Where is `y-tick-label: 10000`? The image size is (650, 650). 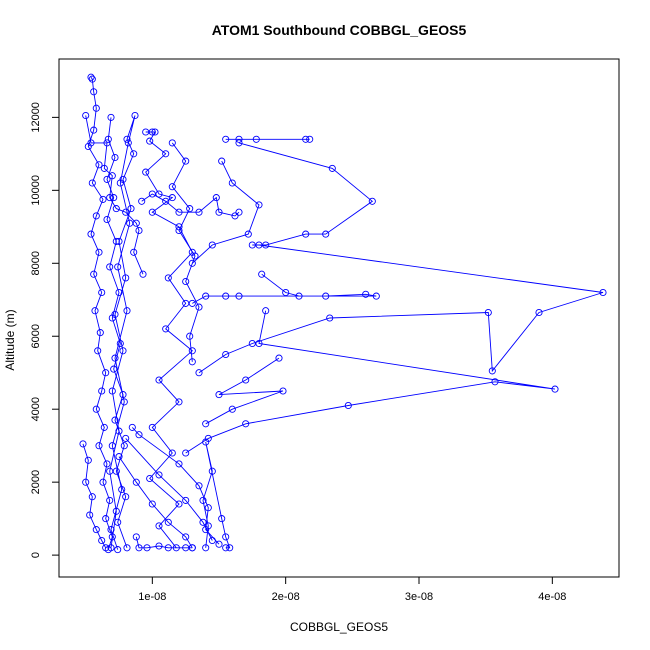
y-tick-label: 10000 is located at coordinates (36, 190).